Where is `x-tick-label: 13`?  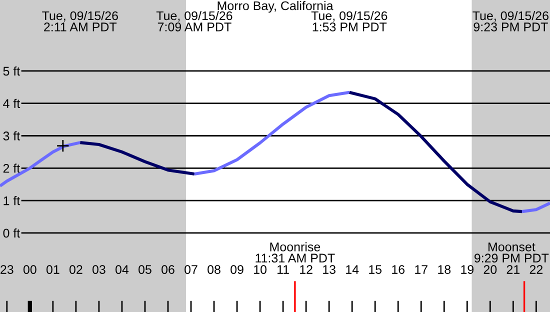
x-tick-label: 13 is located at coordinates (329, 269).